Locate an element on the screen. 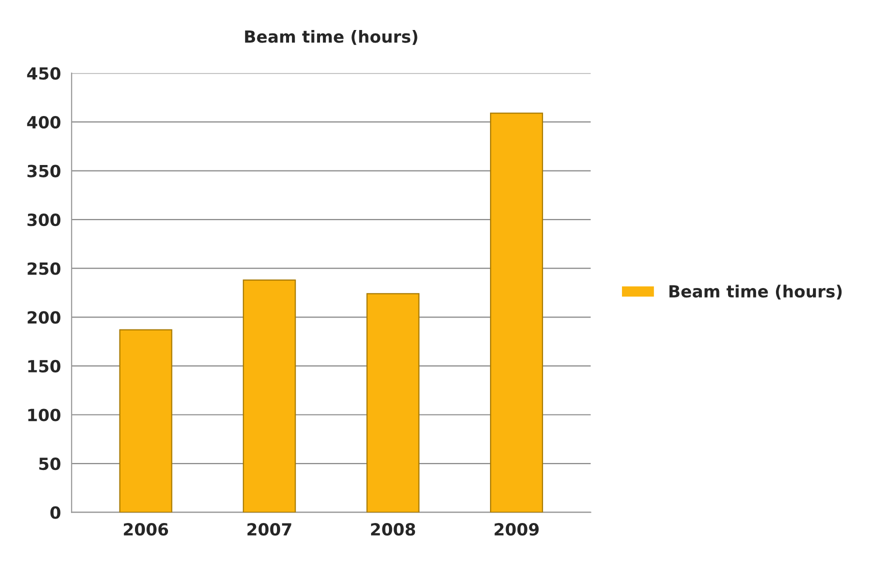 The image size is (895, 563). x-tick-label: 2006 is located at coordinates (146, 529).